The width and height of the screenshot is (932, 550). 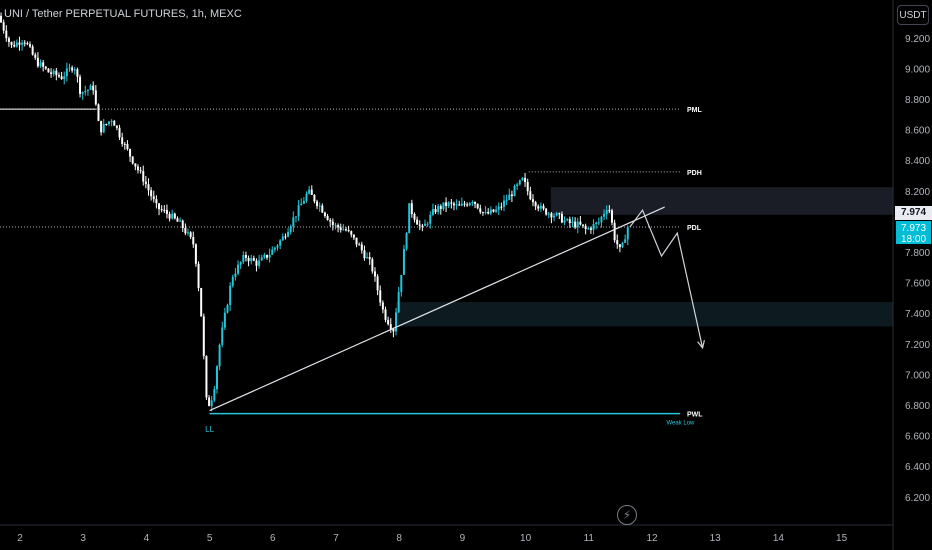 I want to click on x-tick-label: 10, so click(x=526, y=538).